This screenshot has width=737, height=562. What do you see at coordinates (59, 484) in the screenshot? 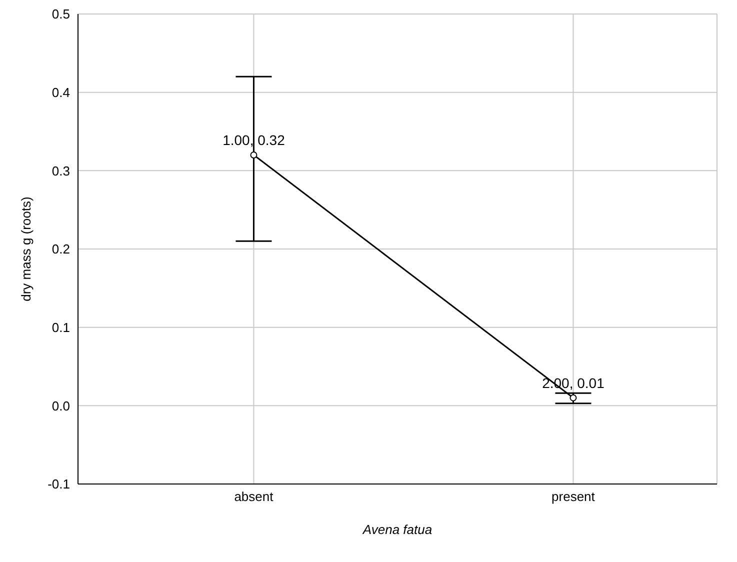
I see `y-tick-label: -0.1` at bounding box center [59, 484].